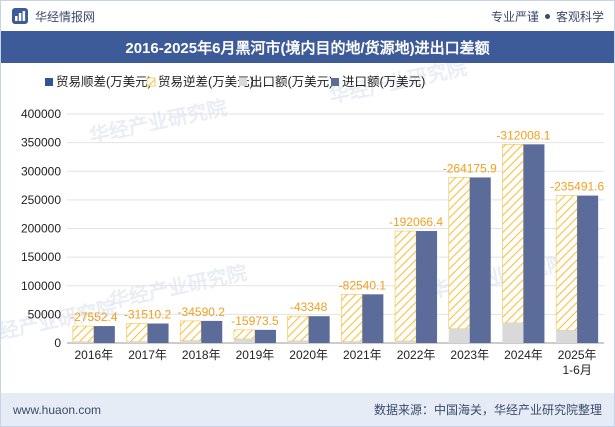  What do you see at coordinates (363, 285) in the screenshot?
I see `data-label: -82540.1` at bounding box center [363, 285].